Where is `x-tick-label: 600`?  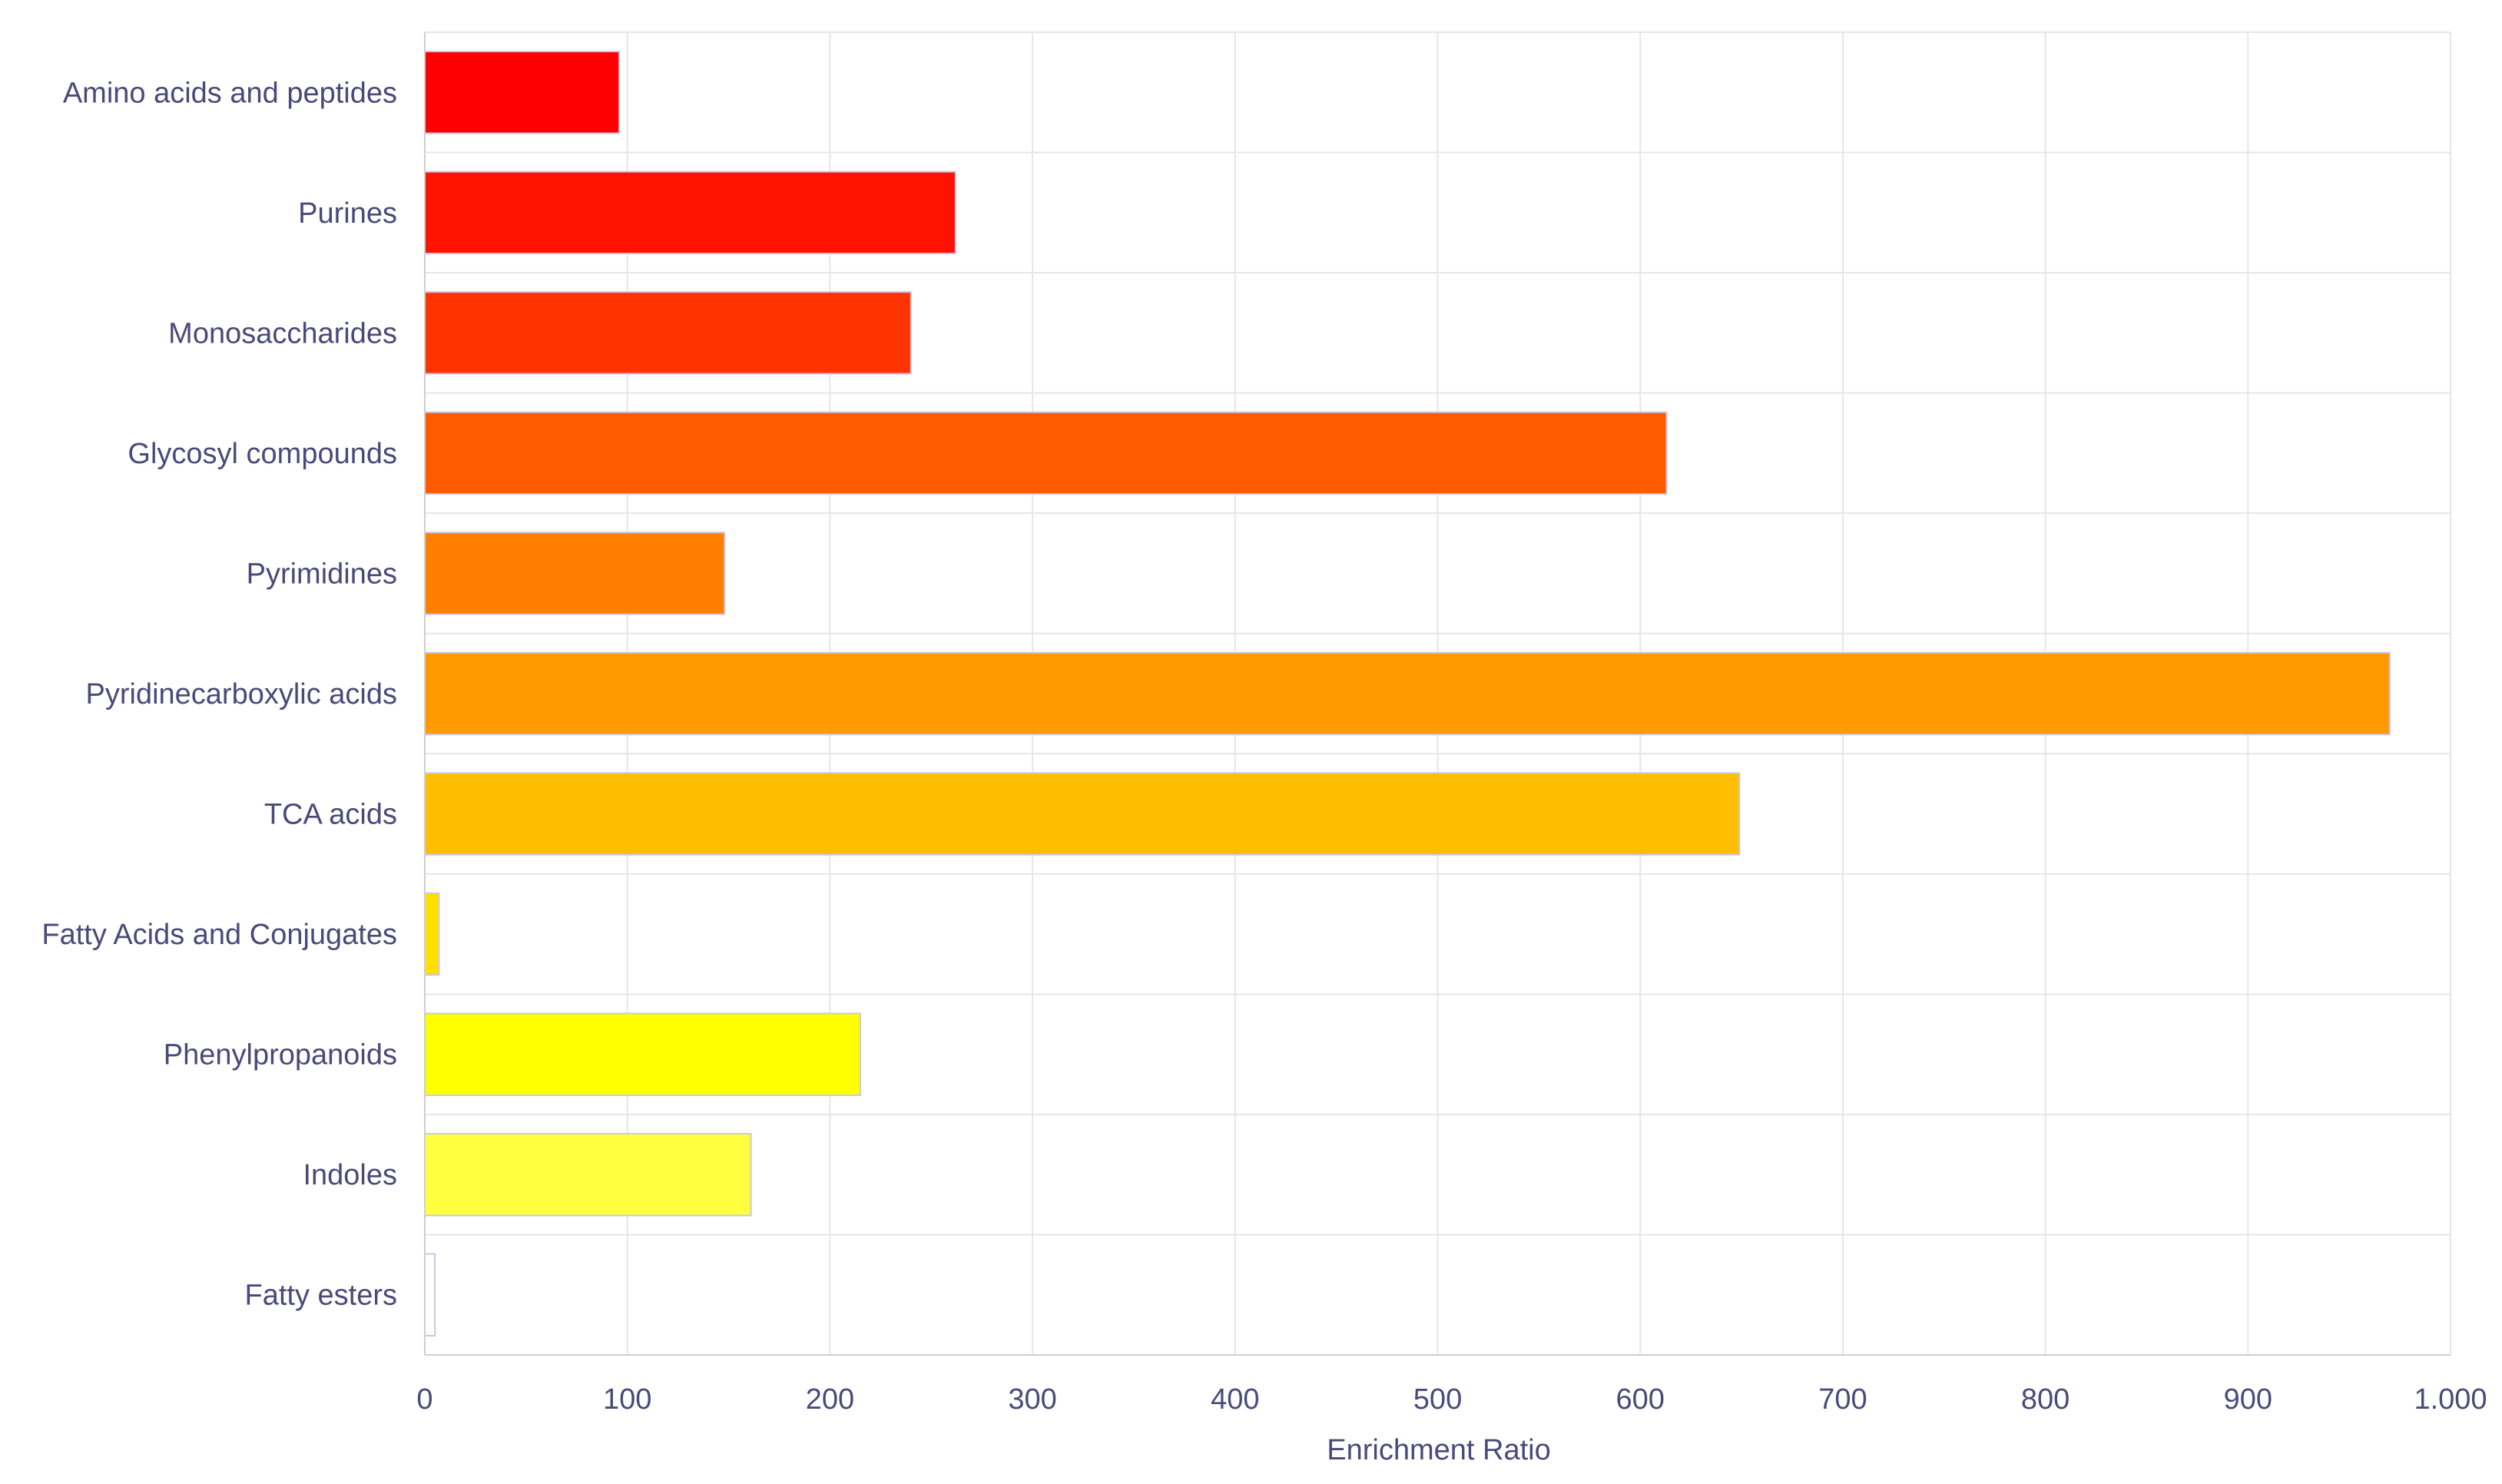 x-tick-label: 600 is located at coordinates (1640, 1399).